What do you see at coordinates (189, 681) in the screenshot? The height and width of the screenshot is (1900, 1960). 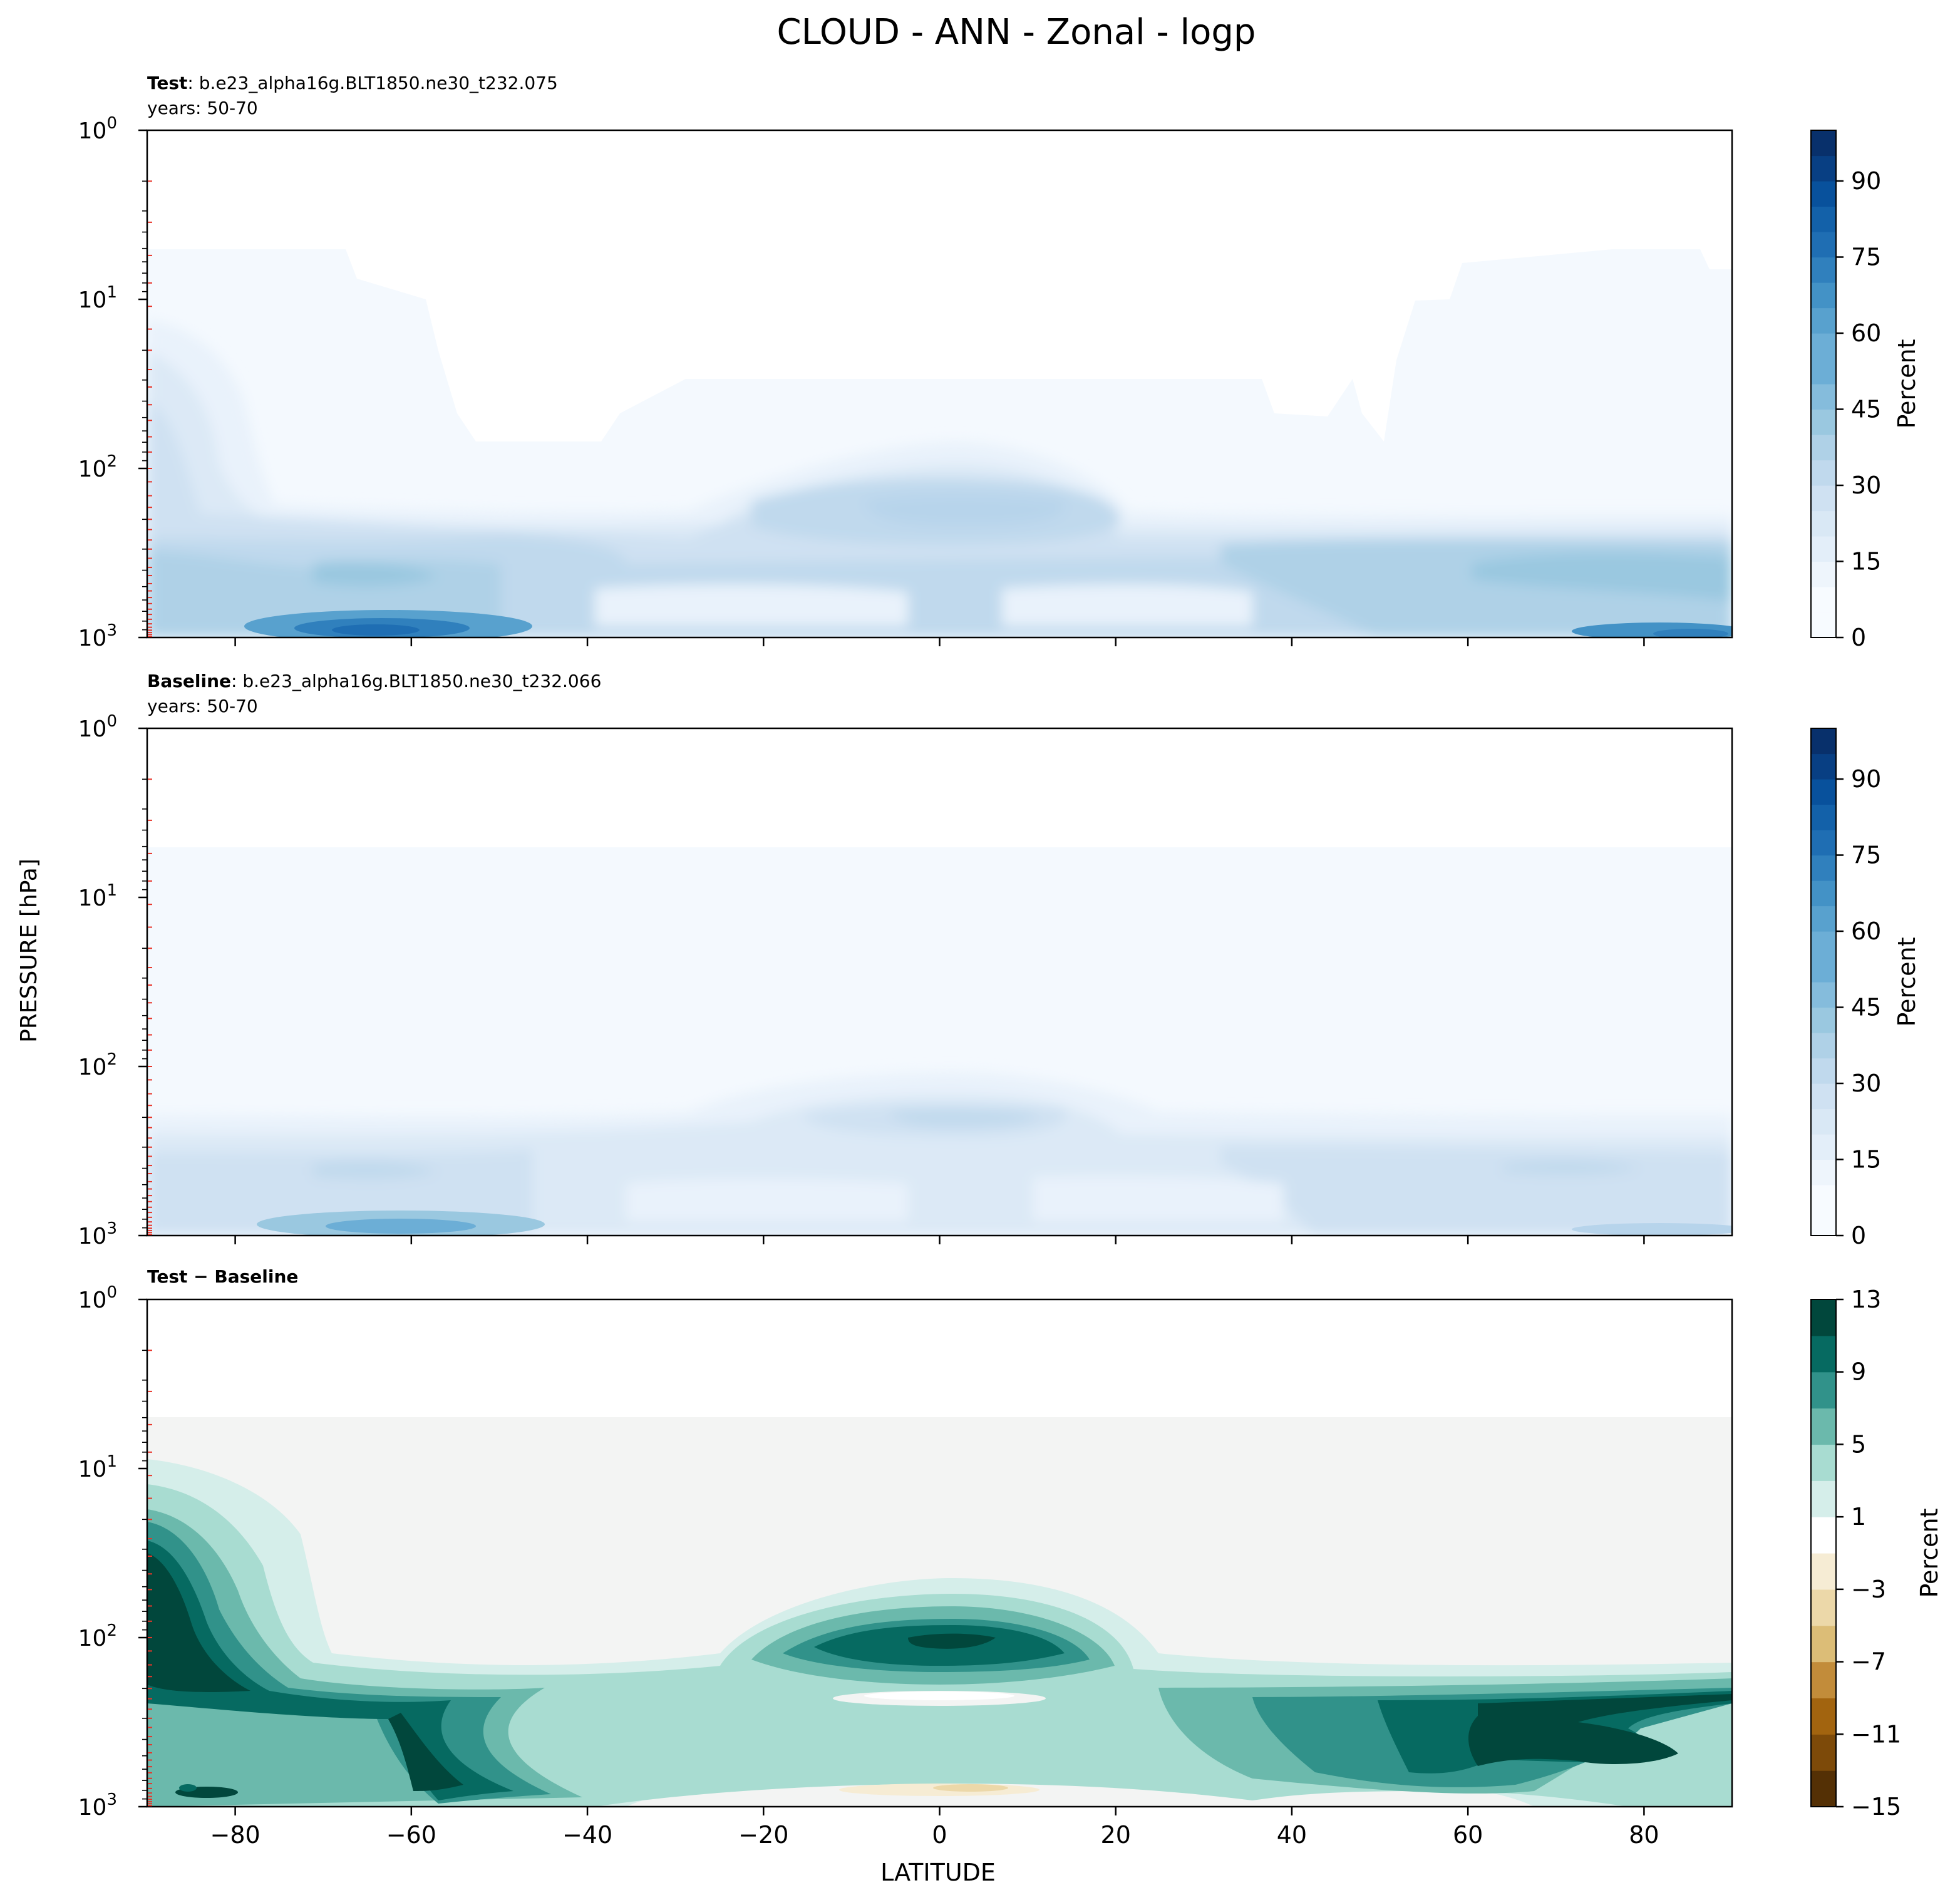 I see `panel-baseline-title-bold: Baseline` at bounding box center [189, 681].